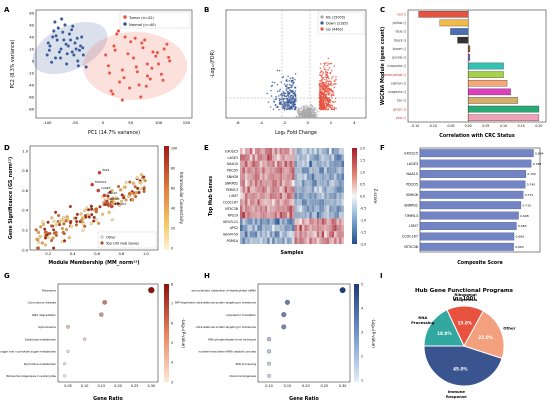  I want to click on panel-letter-e: E, so click(206, 148).